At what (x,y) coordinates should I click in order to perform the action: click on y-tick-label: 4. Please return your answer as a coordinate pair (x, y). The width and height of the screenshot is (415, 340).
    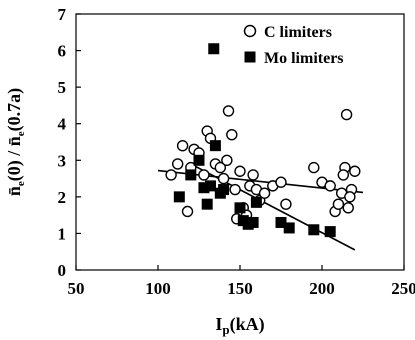
    Looking at the image, I should click on (62, 124).